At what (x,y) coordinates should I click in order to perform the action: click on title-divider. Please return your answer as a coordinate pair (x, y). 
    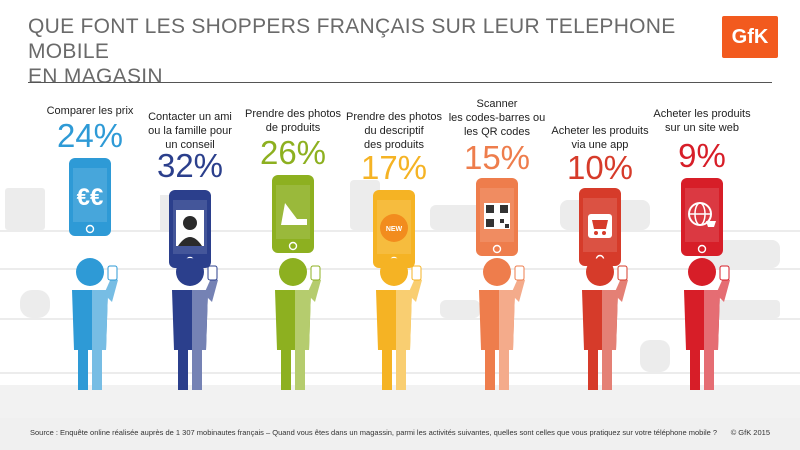
    Looking at the image, I should click on (400, 82).